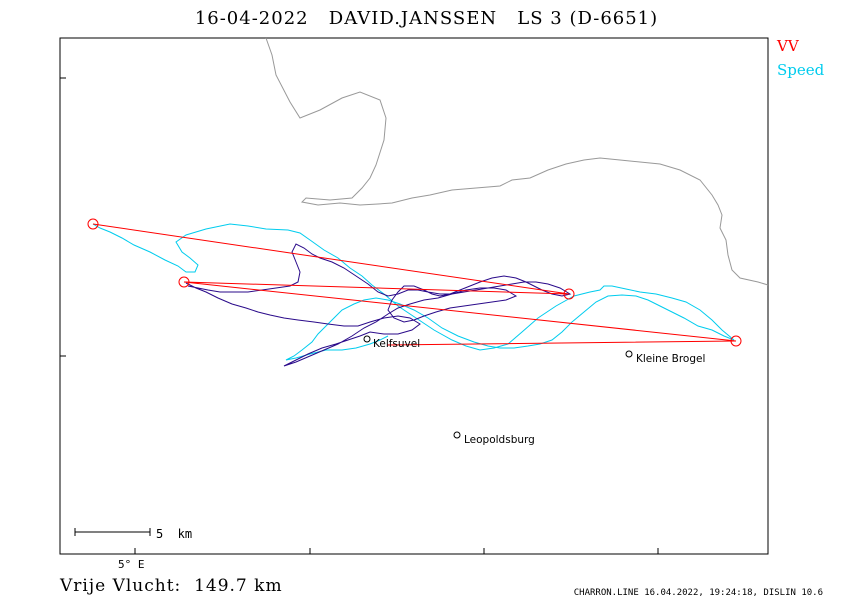  What do you see at coordinates (174, 534) in the screenshot?
I see `scale-label: 5 km` at bounding box center [174, 534].